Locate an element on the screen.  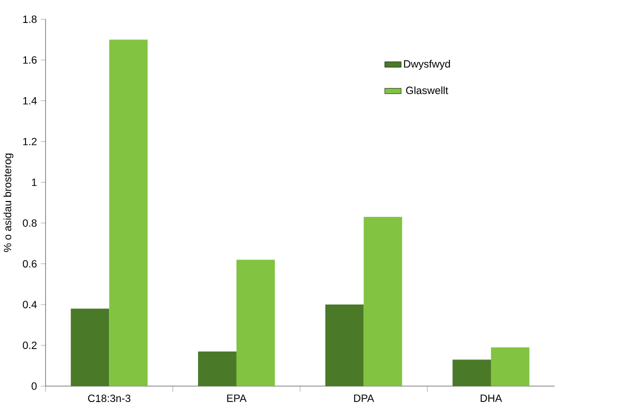
y-tick-label: 0.4 is located at coordinates (29, 304).